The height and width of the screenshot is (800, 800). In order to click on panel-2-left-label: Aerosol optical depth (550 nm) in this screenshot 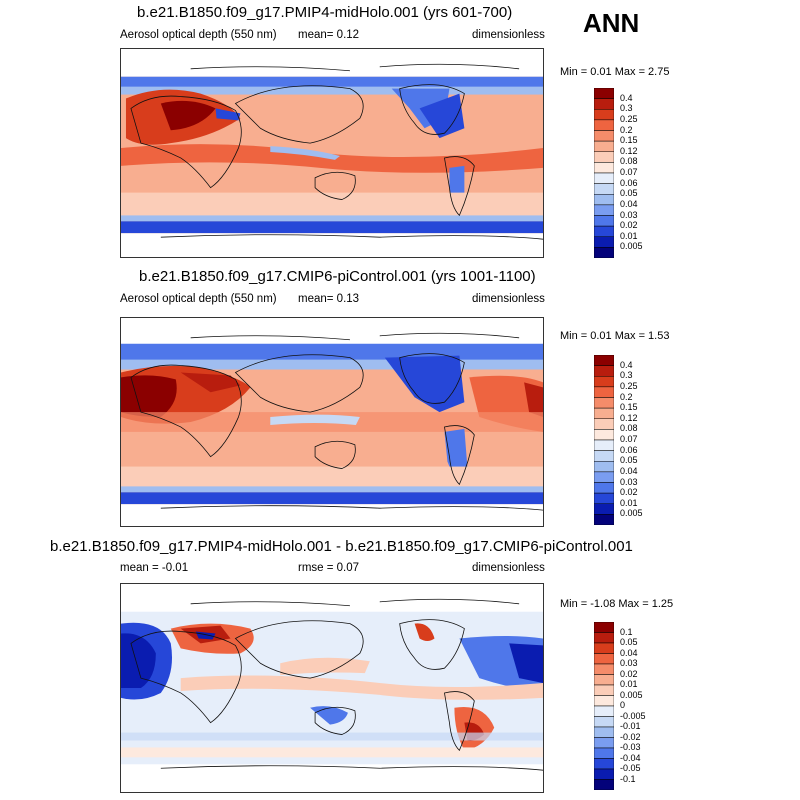, I will do `click(198, 299)`.